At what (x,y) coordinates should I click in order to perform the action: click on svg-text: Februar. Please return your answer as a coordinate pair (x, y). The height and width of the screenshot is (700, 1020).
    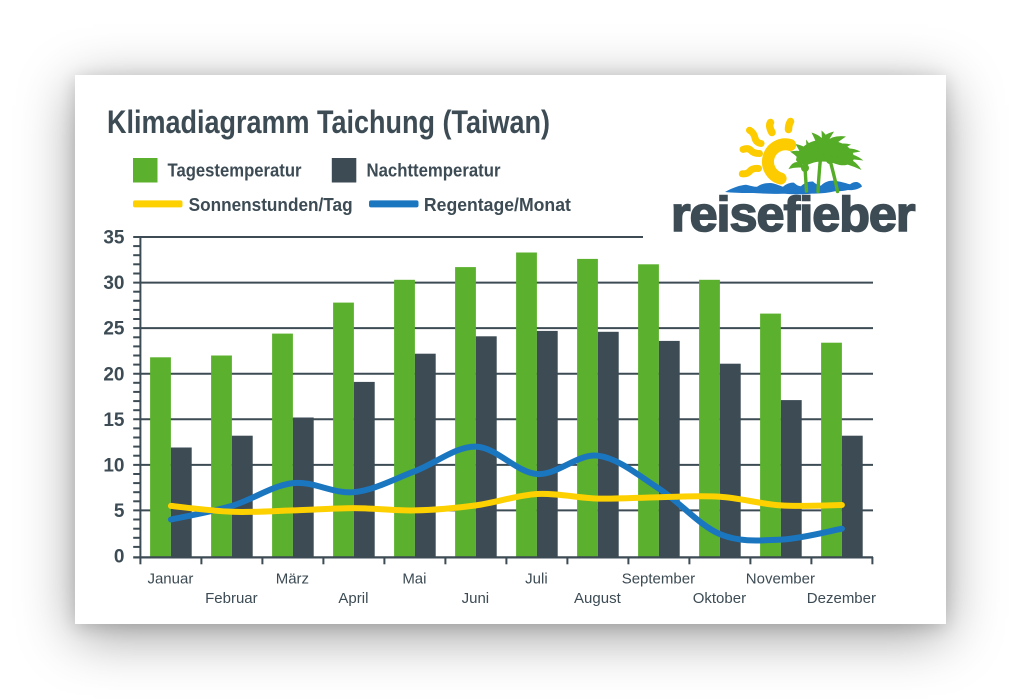
    Looking at the image, I should click on (231, 598).